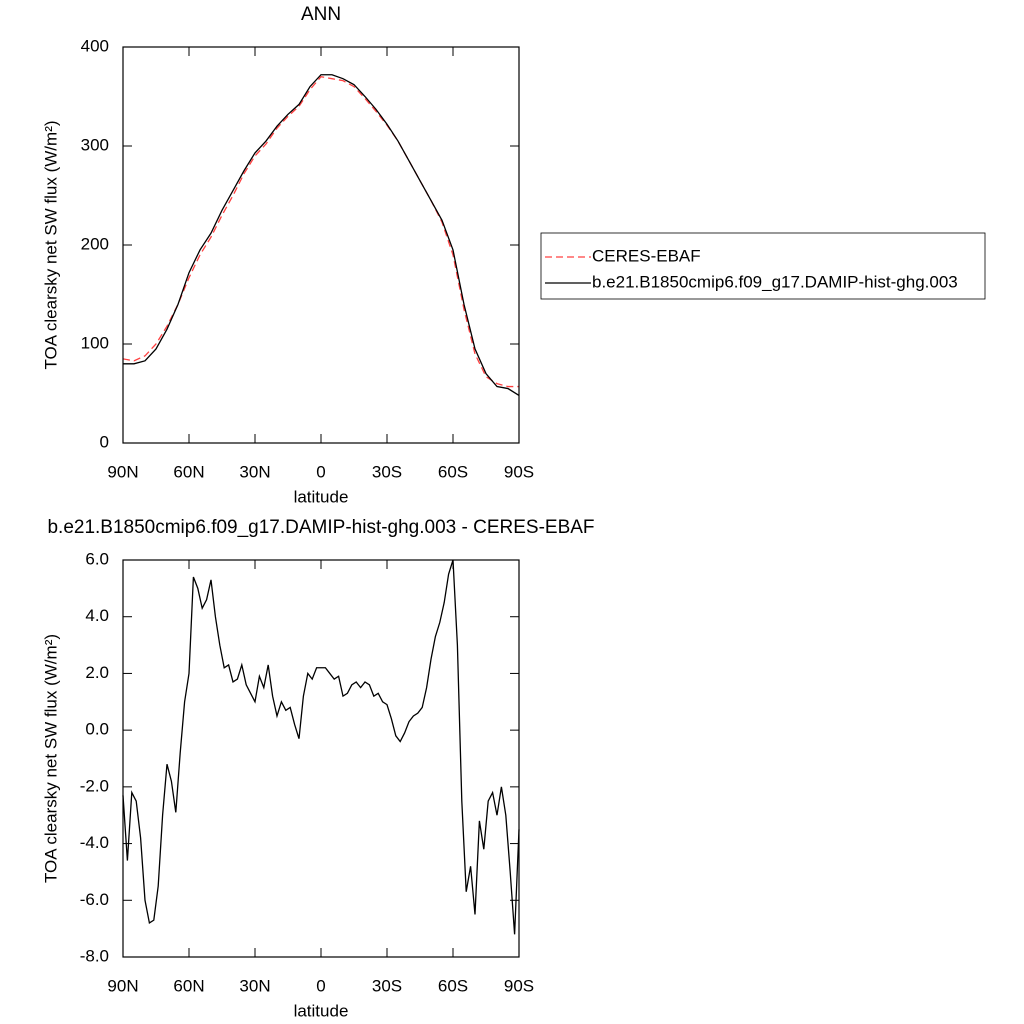 This screenshot has width=1024, height=1024. Describe the element at coordinates (97, 729) in the screenshot. I see `y-tick-label: 0.0` at that location.